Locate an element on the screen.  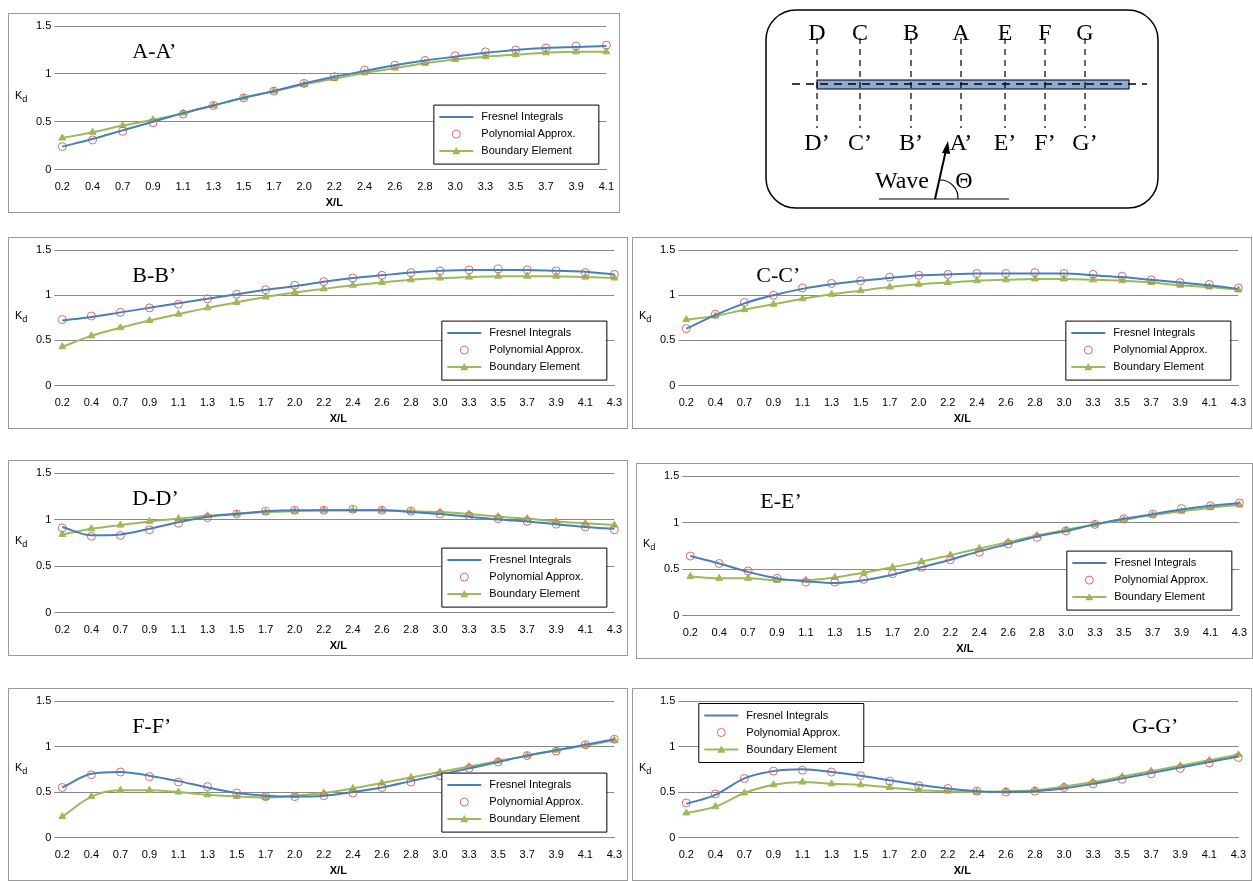
text: A’ is located at coordinates (961, 142).